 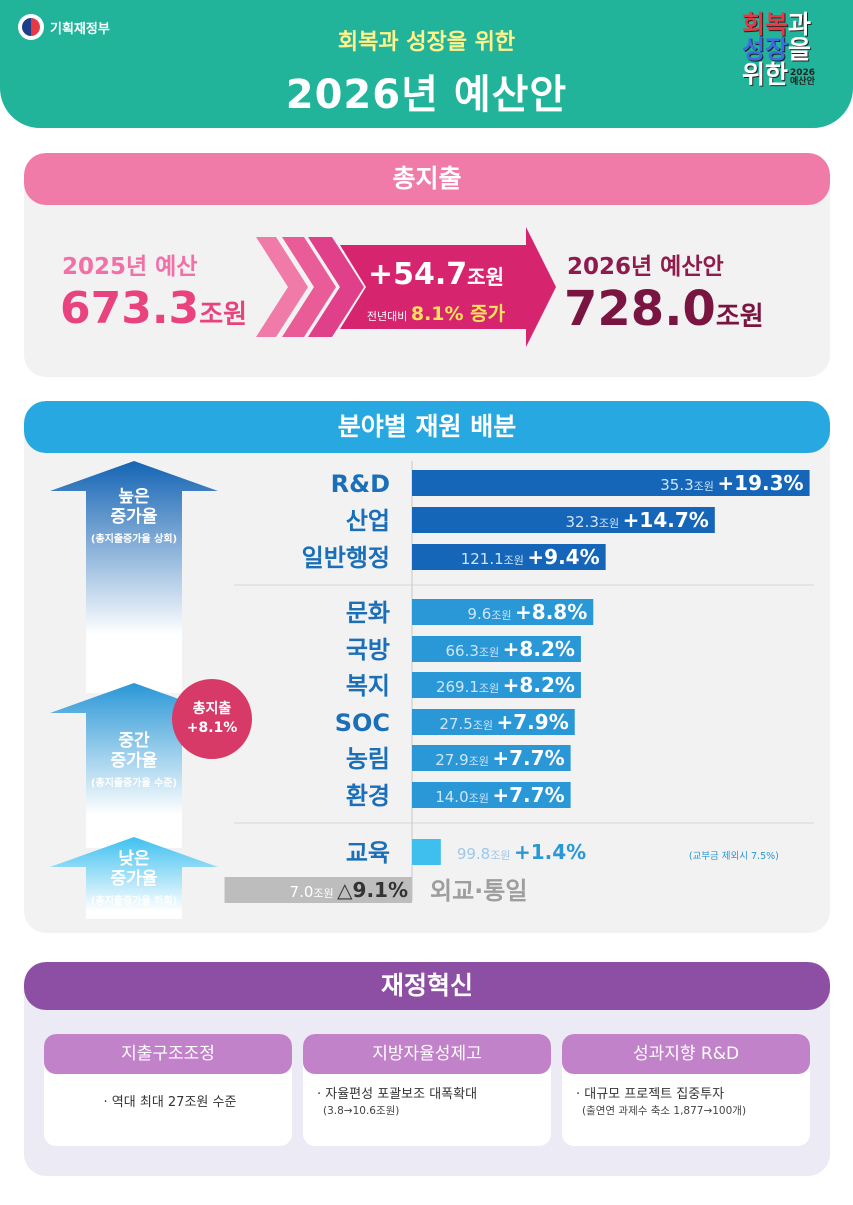 I want to click on innovation-card-title: 지방자율성제고, so click(x=427, y=1054).